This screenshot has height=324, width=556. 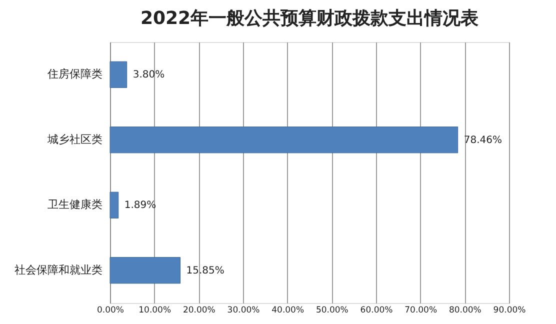 I want to click on y-tick-label: 城乡社区类, so click(x=74, y=139).